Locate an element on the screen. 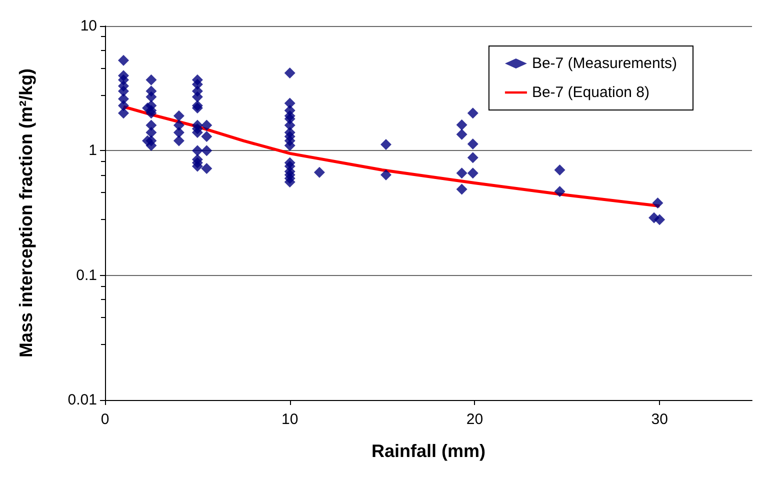 The width and height of the screenshot is (761, 491). y-tick-label: 0.1 is located at coordinates (86, 275).